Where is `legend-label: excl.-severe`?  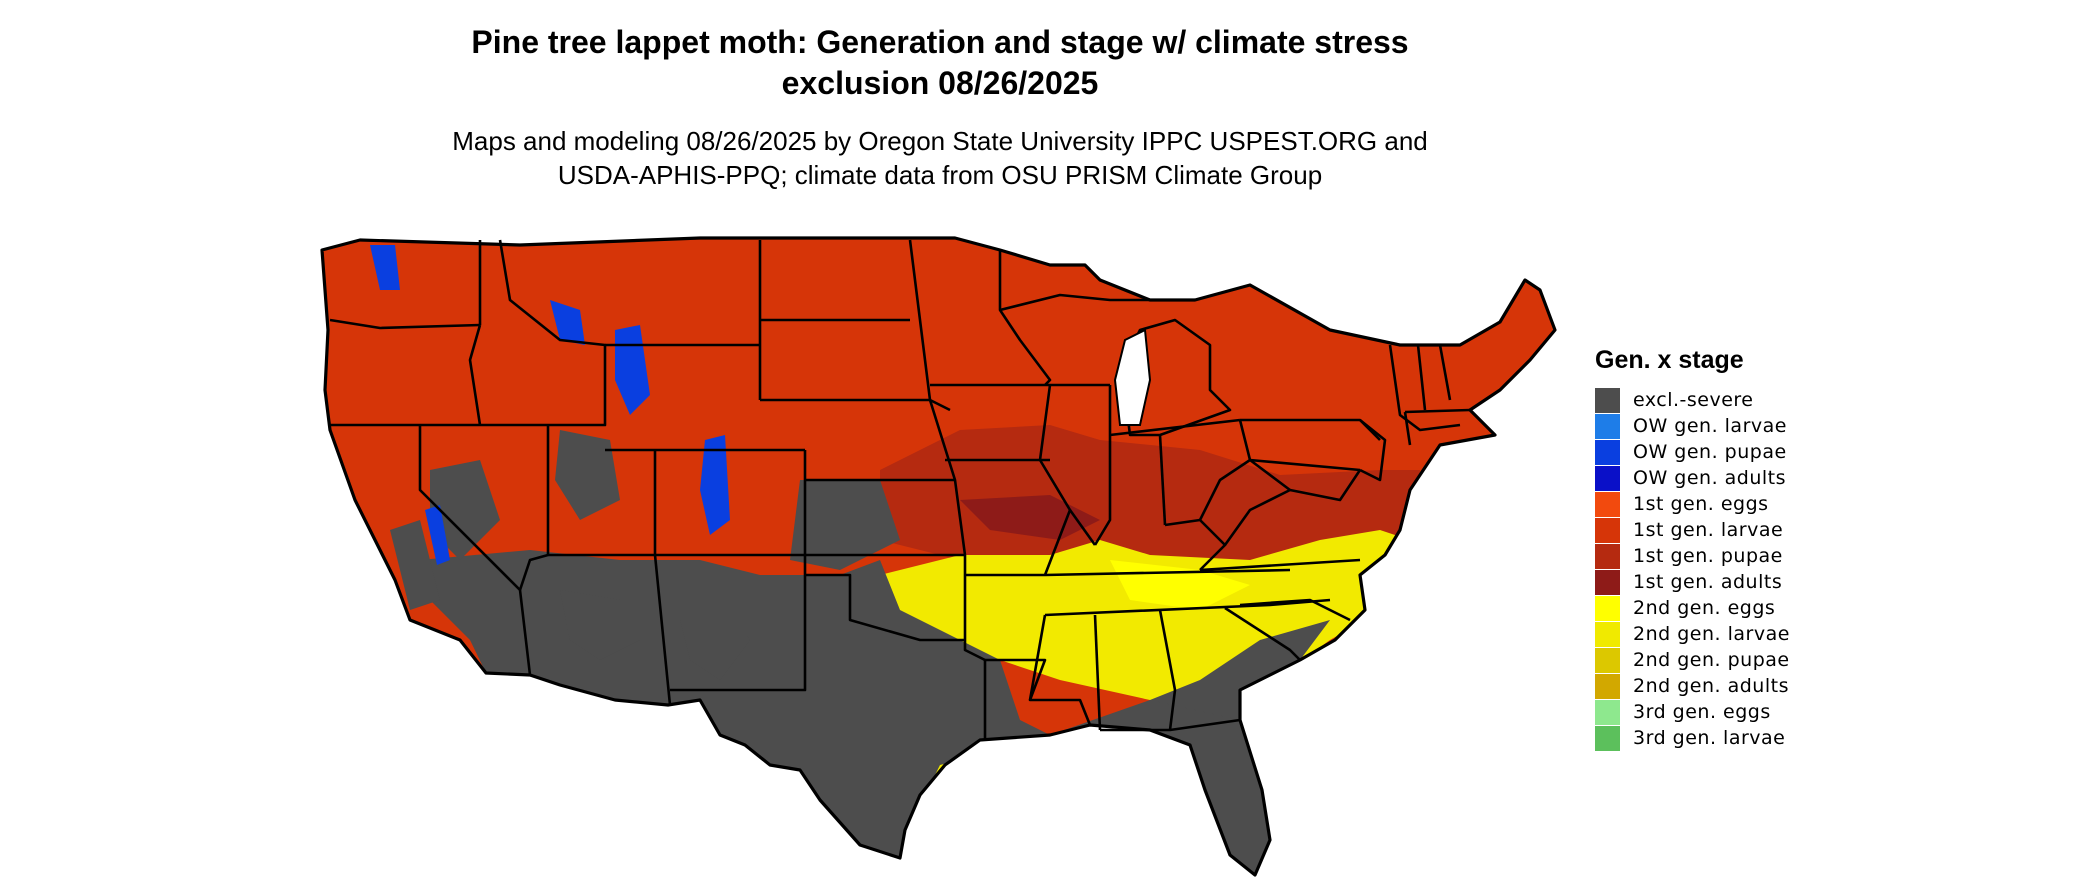 legend-label: excl.-severe is located at coordinates (1693, 400).